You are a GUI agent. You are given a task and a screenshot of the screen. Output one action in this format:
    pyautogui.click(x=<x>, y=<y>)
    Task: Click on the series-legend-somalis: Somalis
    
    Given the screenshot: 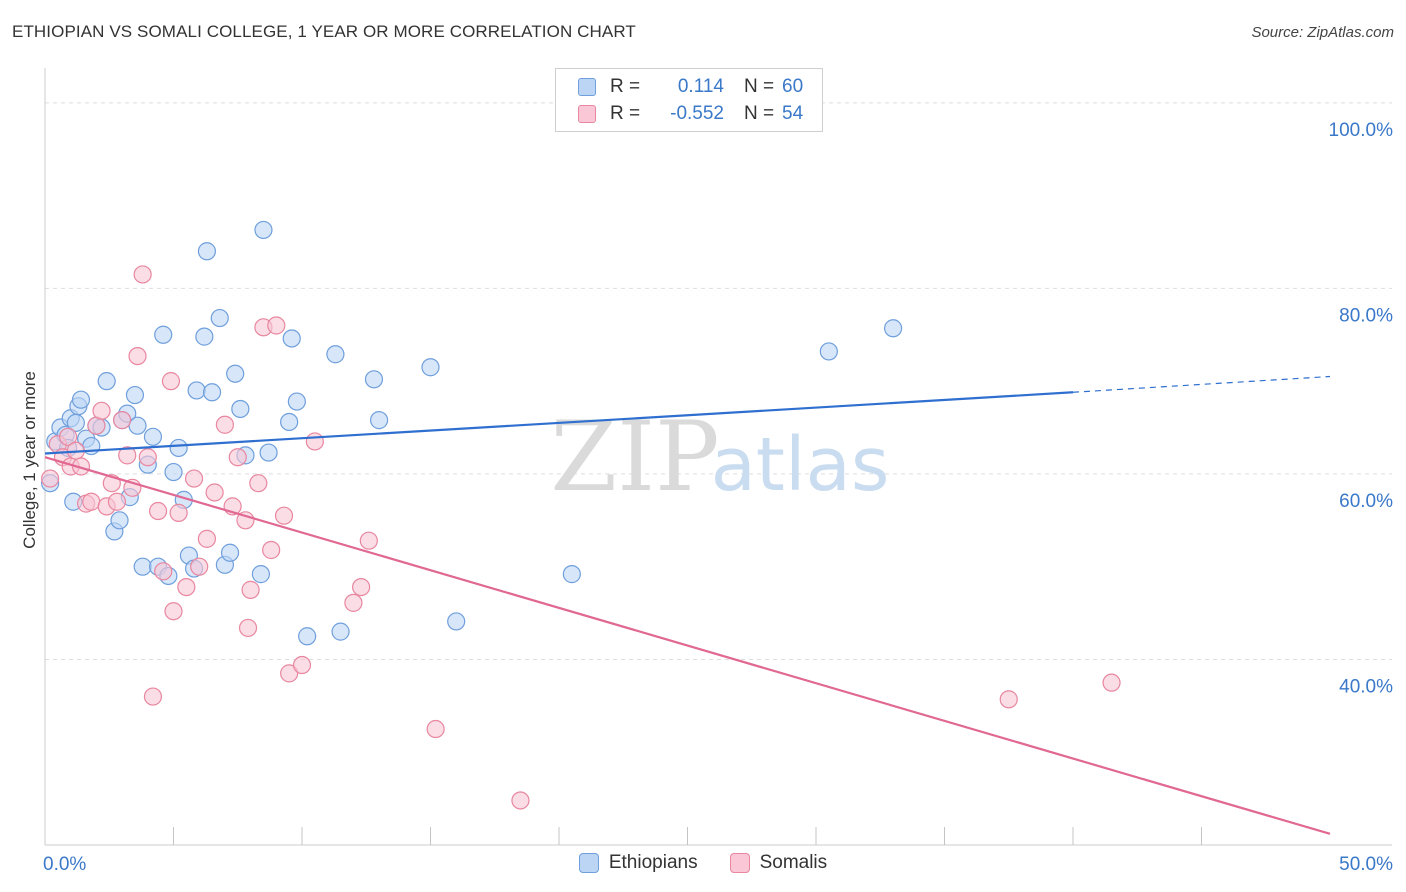 What is the action you would take?
    pyautogui.click(x=778, y=863)
    